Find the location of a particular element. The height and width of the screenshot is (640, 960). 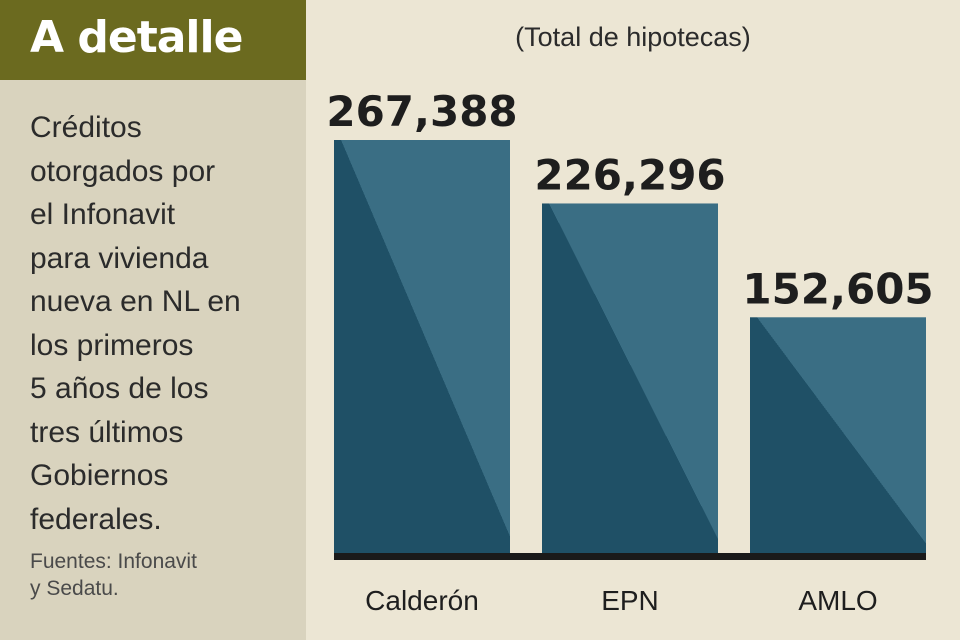

description-line: otorgados por is located at coordinates (123, 171).